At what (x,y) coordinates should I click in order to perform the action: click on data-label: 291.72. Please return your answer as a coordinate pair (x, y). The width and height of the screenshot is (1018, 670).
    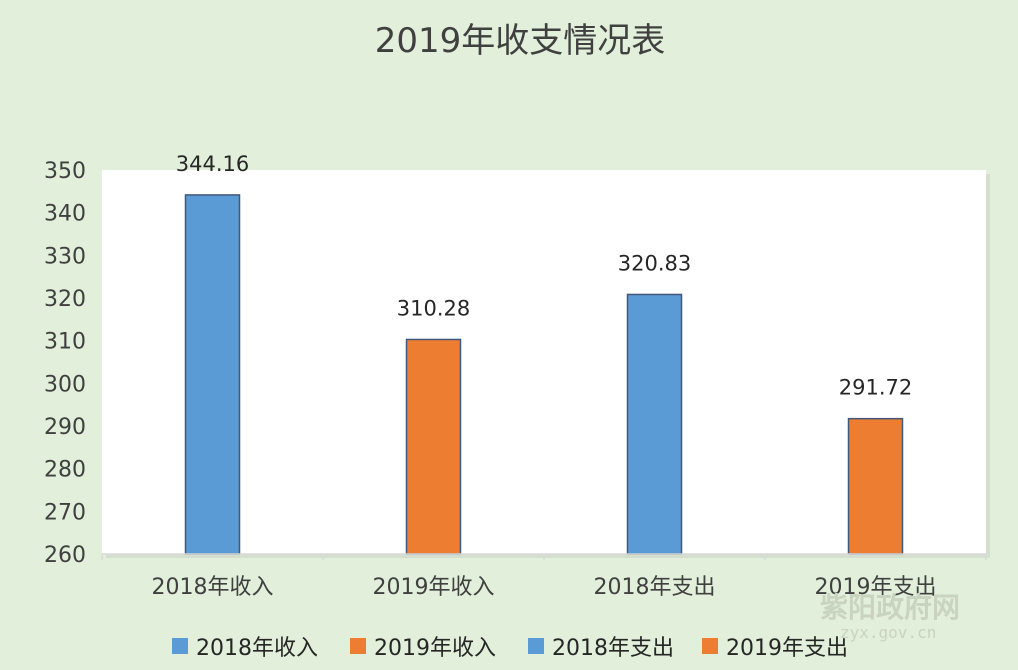
    Looking at the image, I should click on (875, 388).